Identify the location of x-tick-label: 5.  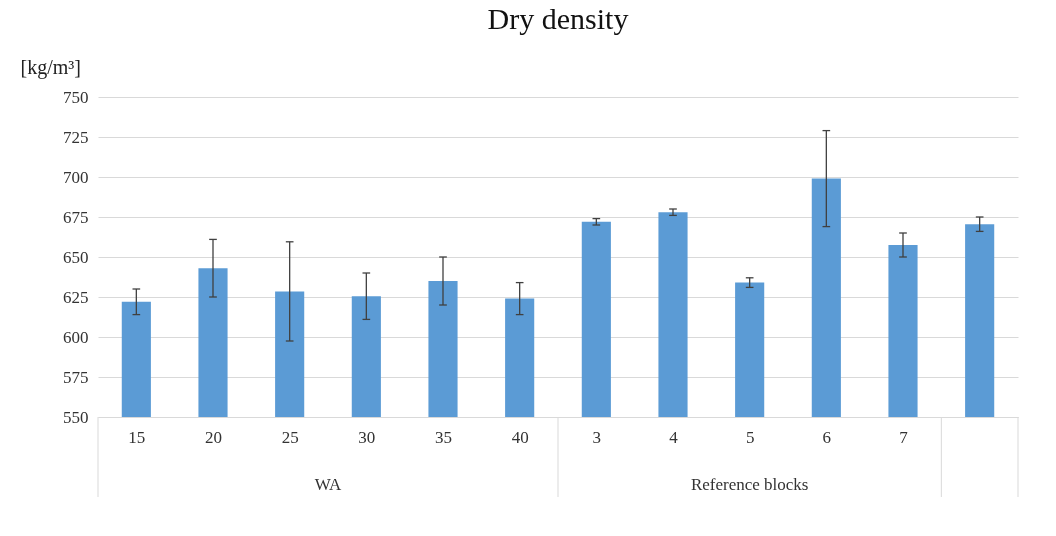
(750, 437).